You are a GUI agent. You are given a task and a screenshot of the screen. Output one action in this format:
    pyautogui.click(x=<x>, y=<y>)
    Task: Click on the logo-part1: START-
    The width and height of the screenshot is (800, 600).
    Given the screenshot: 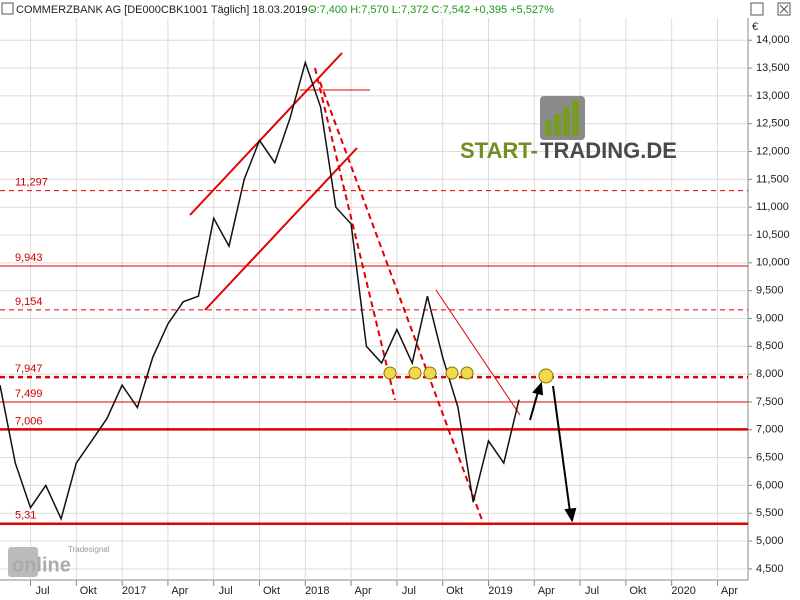 What is the action you would take?
    pyautogui.click(x=499, y=150)
    